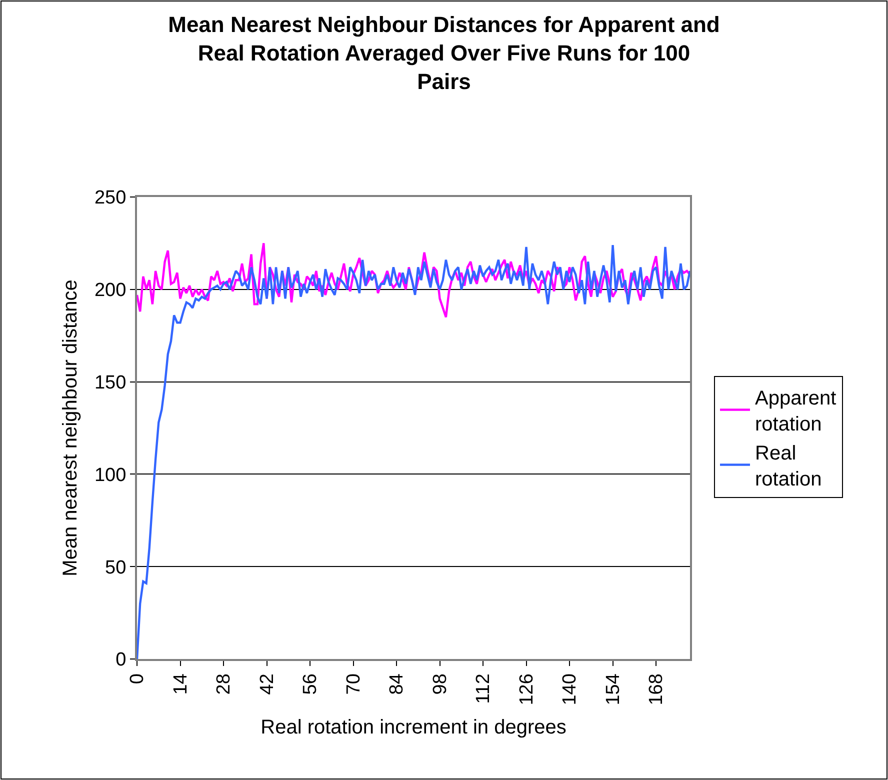  I want to click on x-tick-label: 98, so click(440, 684).